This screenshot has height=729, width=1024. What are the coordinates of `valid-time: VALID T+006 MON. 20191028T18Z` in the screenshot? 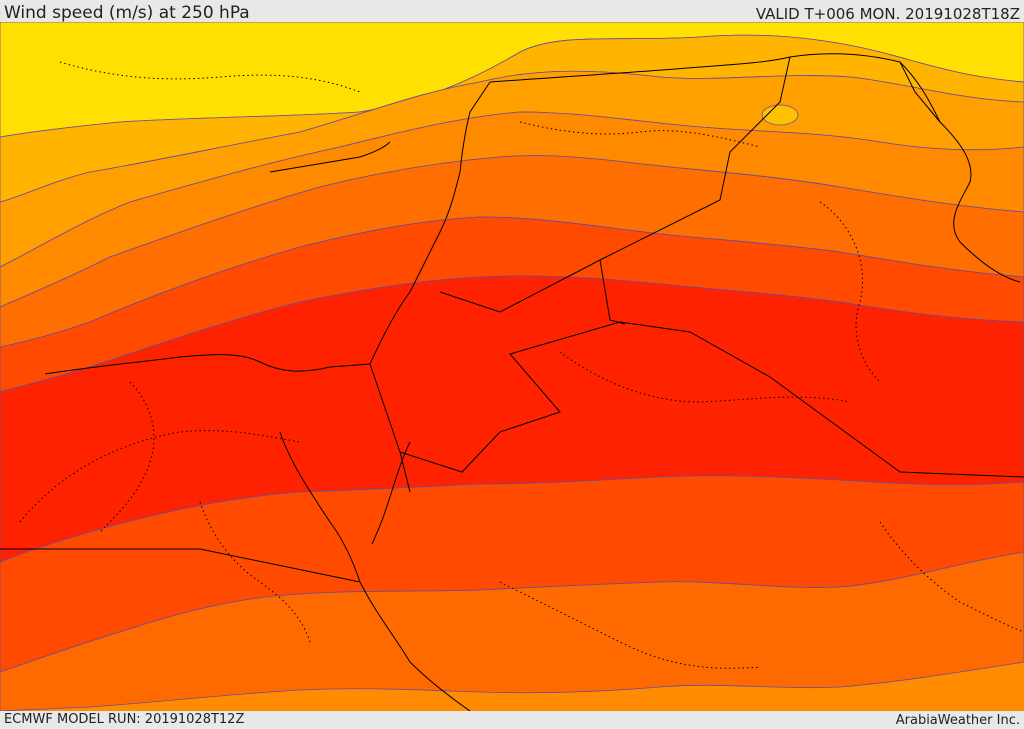 It's located at (887, 14).